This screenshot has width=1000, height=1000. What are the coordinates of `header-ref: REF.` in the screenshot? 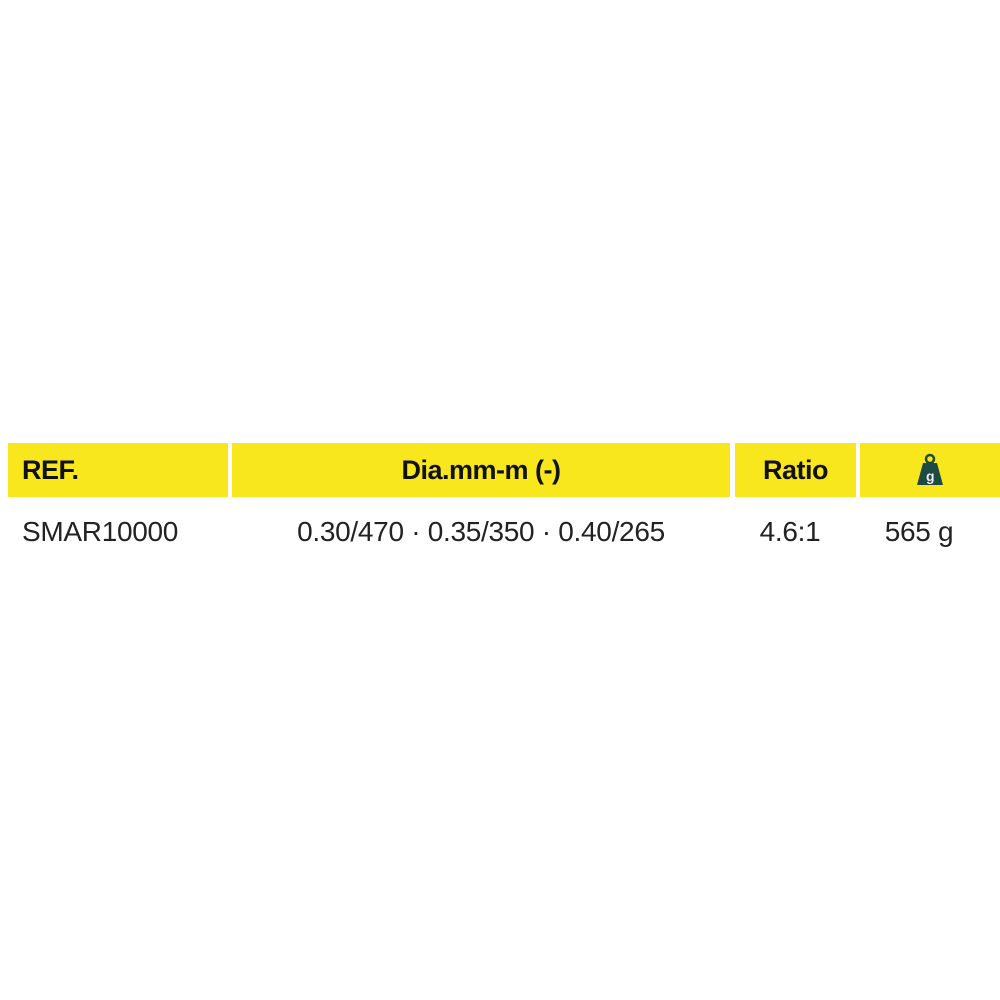 It's located at (118, 470).